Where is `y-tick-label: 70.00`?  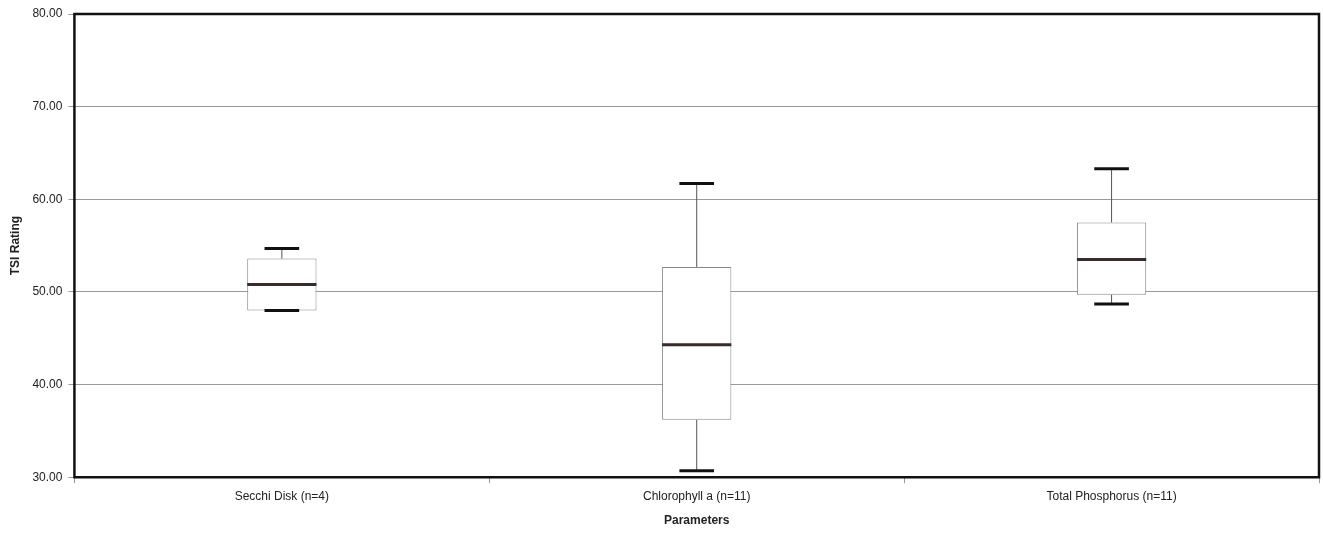 y-tick-label: 70.00 is located at coordinates (47, 105).